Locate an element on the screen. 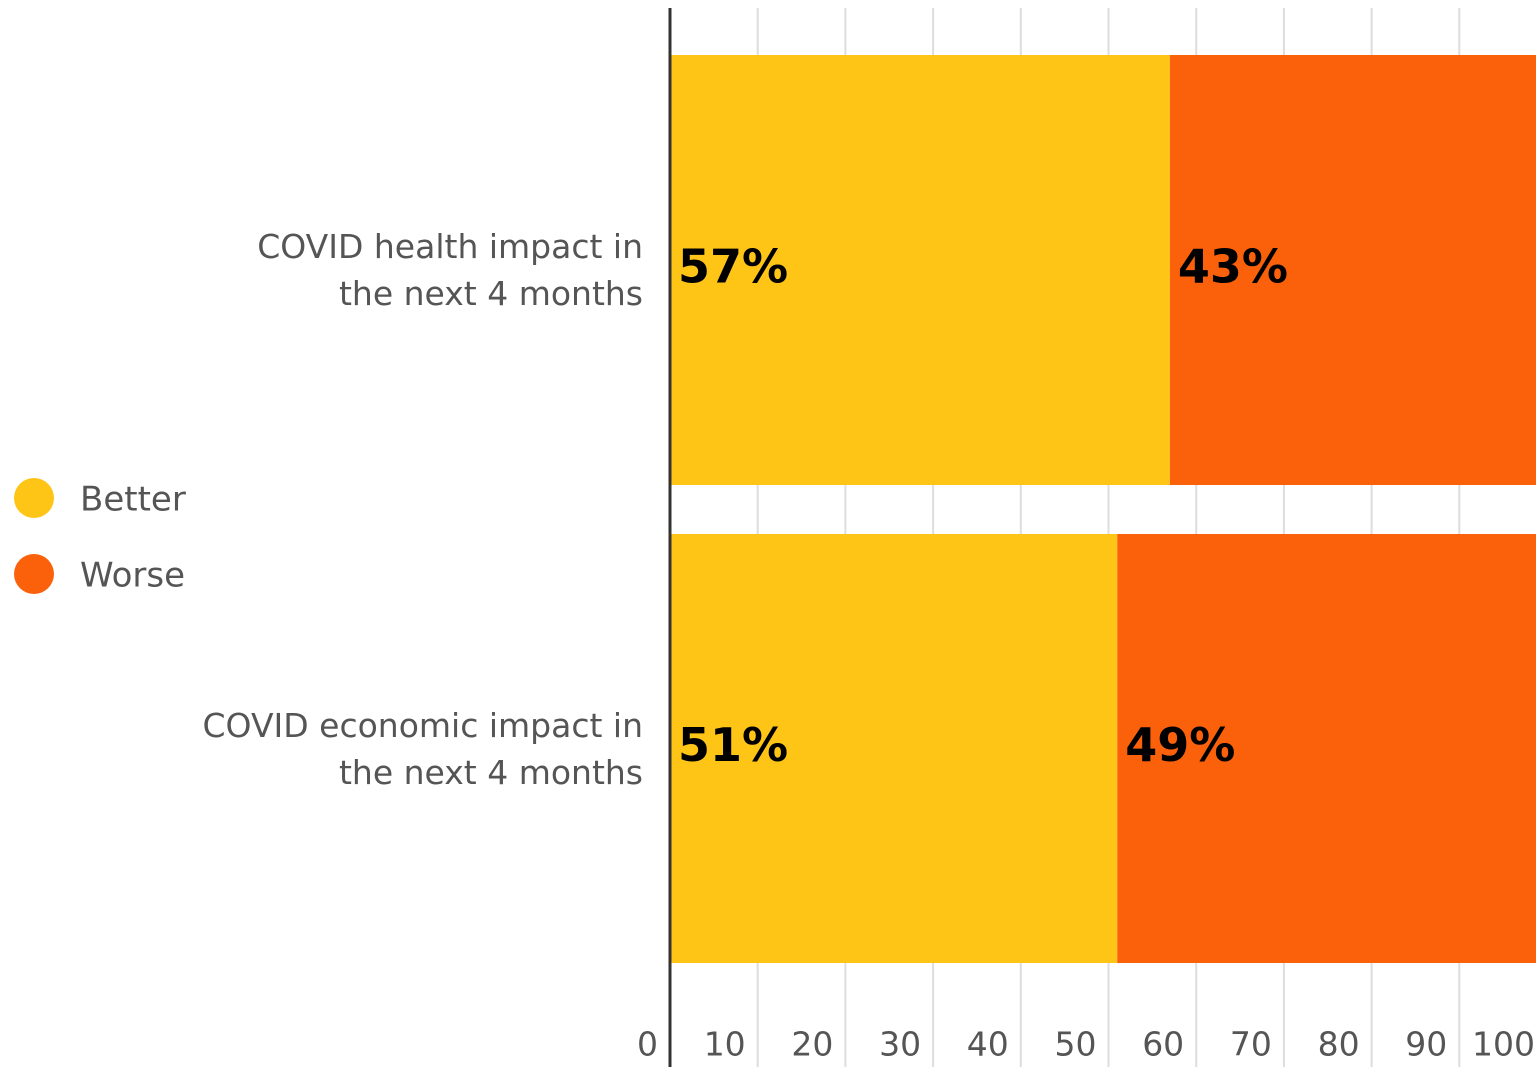  x-tick-label: 60 is located at coordinates (1163, 1044).